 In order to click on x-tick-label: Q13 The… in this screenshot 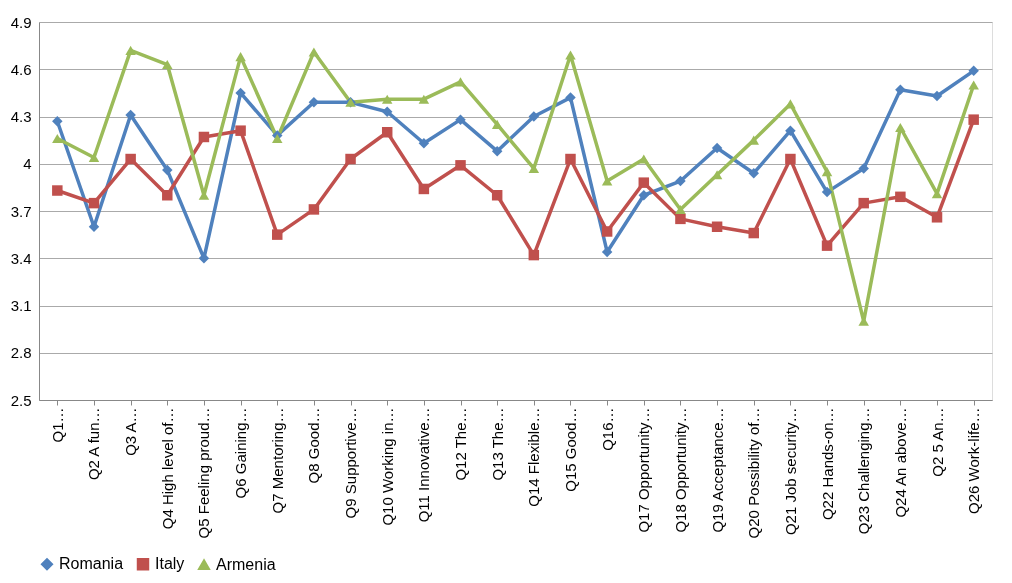, I will do `click(497, 444)`.